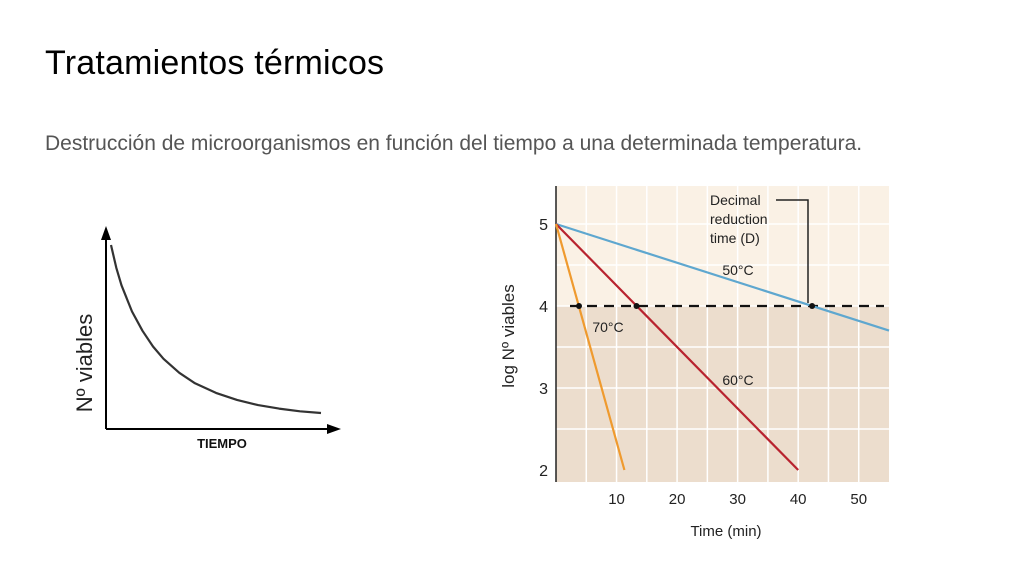  I want to click on x-tick-label: 20, so click(677, 499).